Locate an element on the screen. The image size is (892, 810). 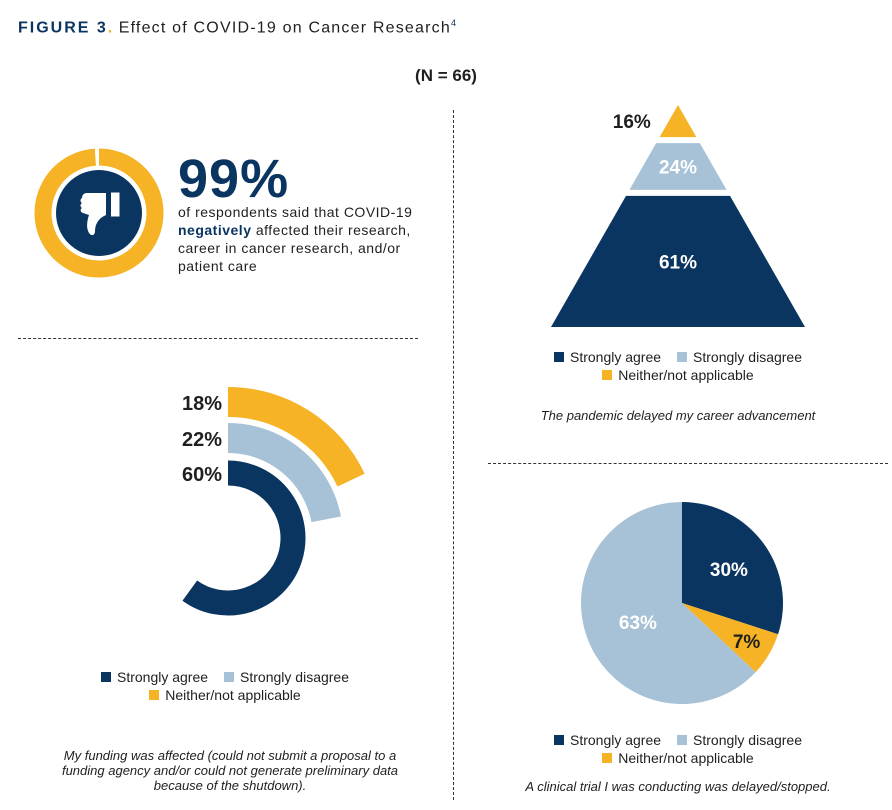
donut-arc-yes is located at coordinates (99, 213).